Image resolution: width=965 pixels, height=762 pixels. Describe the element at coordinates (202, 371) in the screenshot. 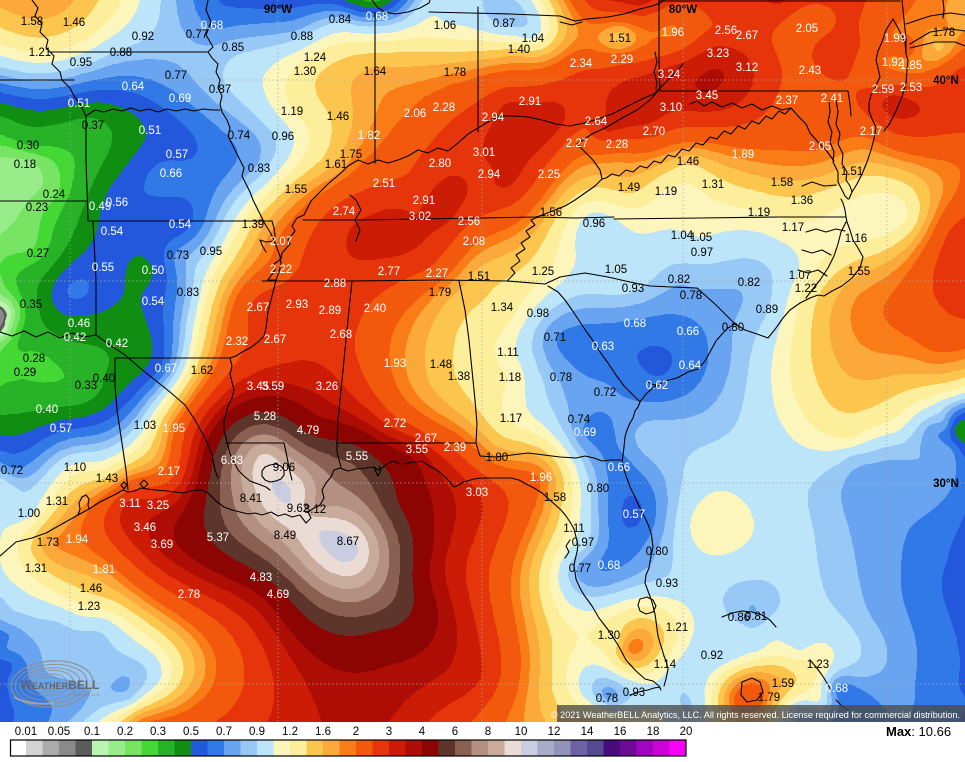

I see `svg-text: 1.62` at that location.